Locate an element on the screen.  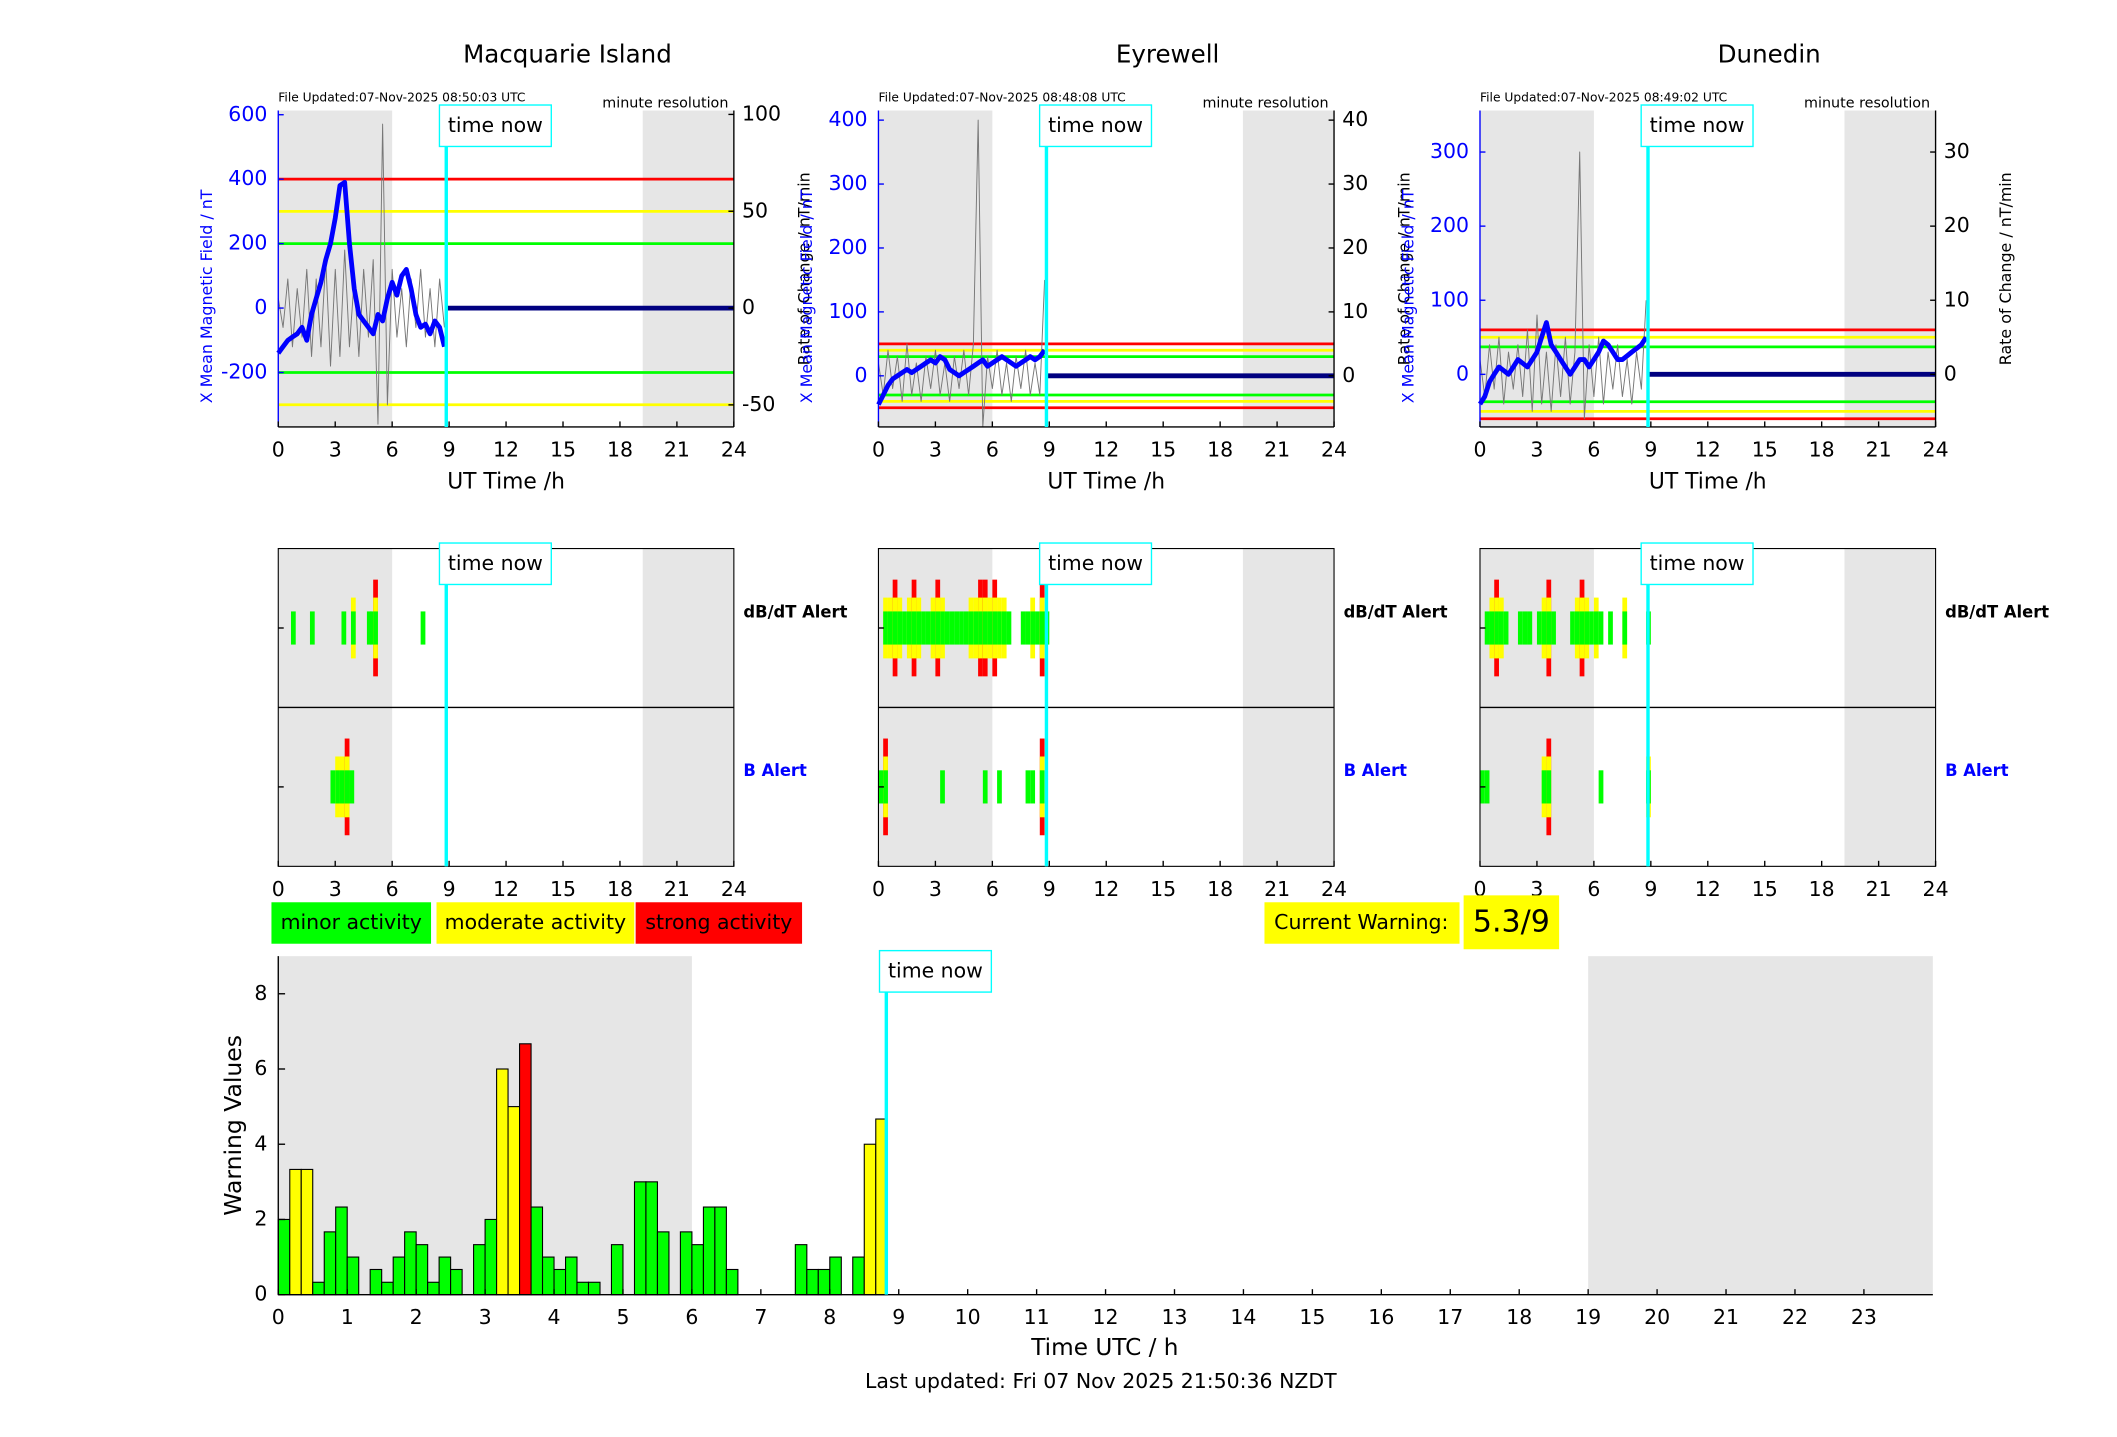
x-tick-label: 16 is located at coordinates (1381, 1317).